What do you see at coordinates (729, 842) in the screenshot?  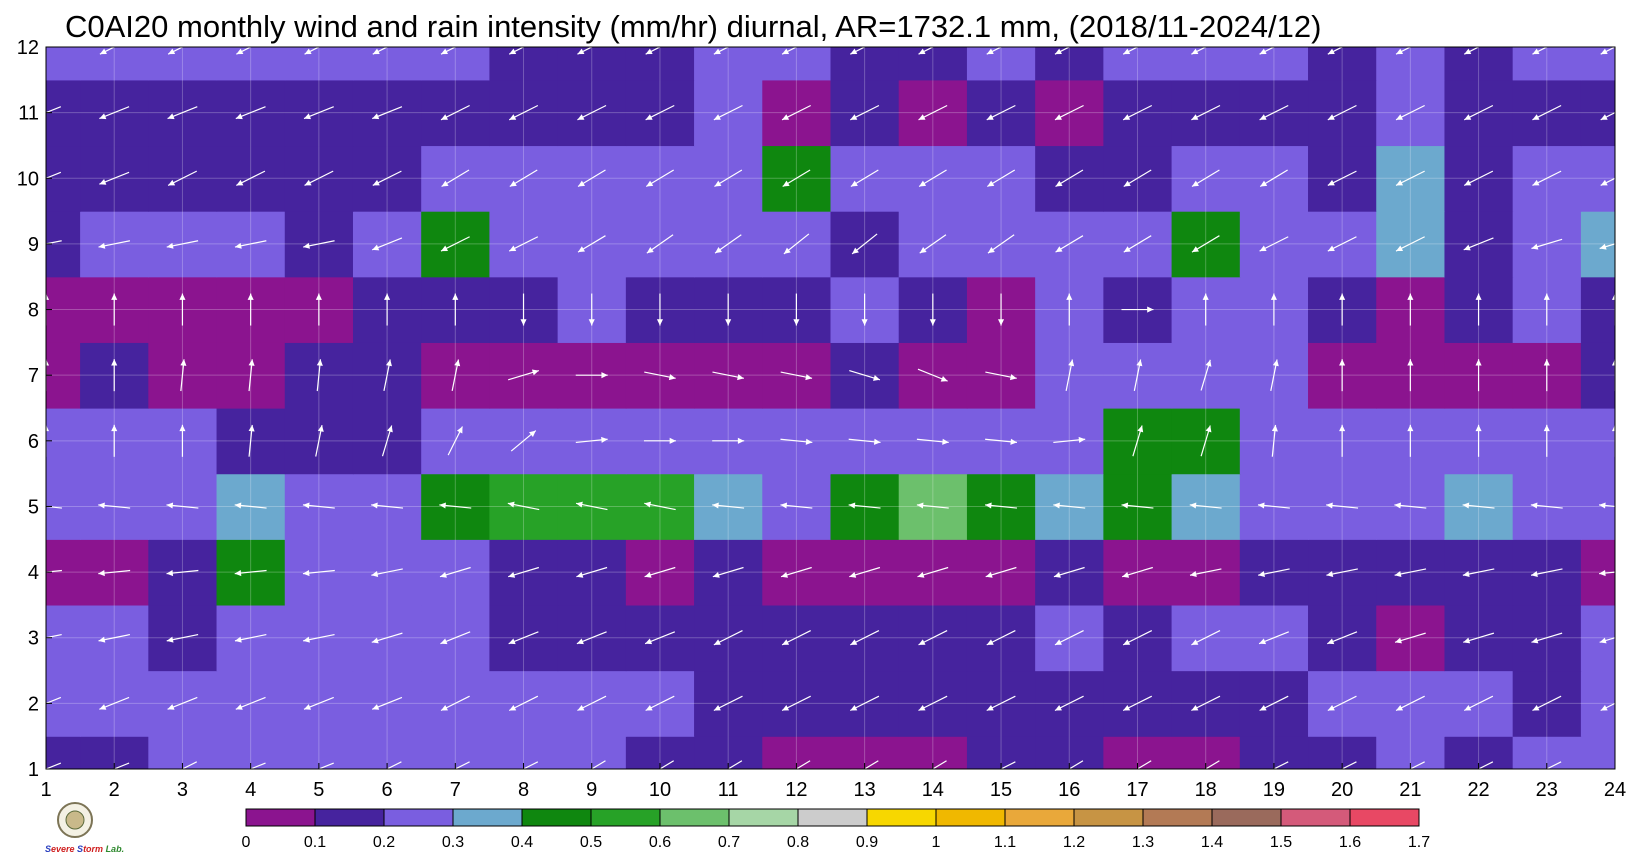 I see `colorbar-label: 0.7` at bounding box center [729, 842].